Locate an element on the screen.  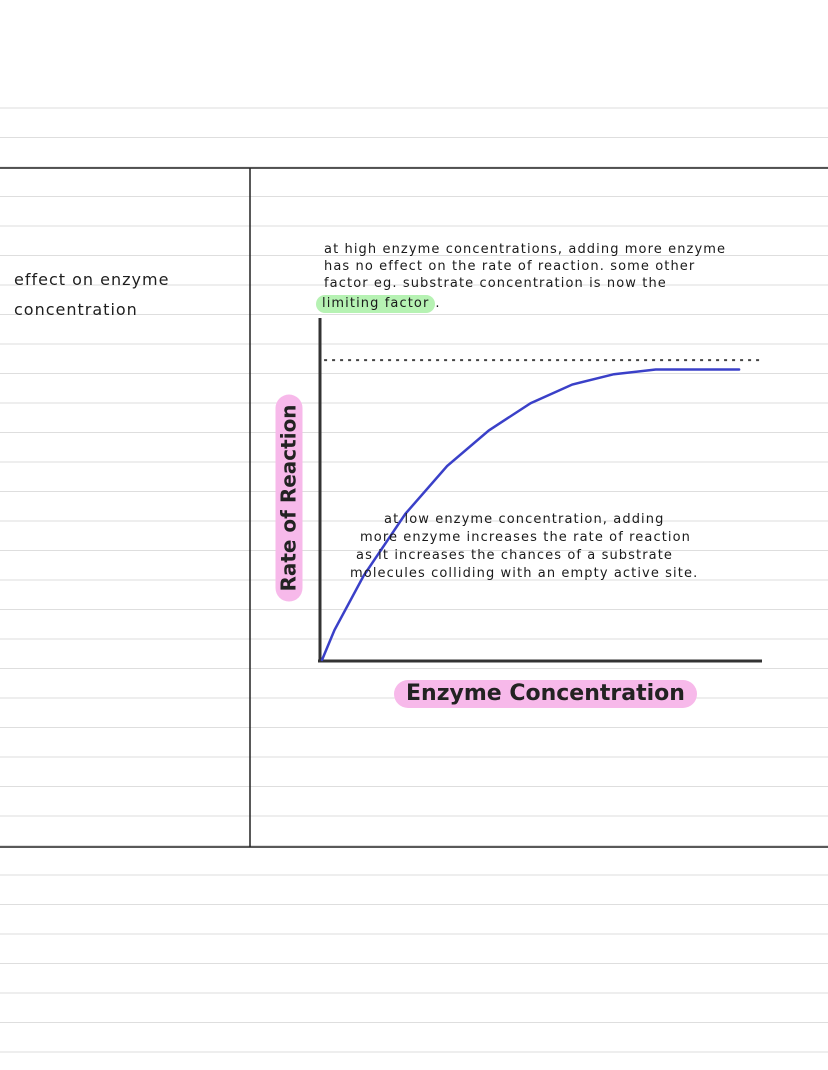
limiting-factor-highlight: limiting factor is located at coordinates (376, 304).